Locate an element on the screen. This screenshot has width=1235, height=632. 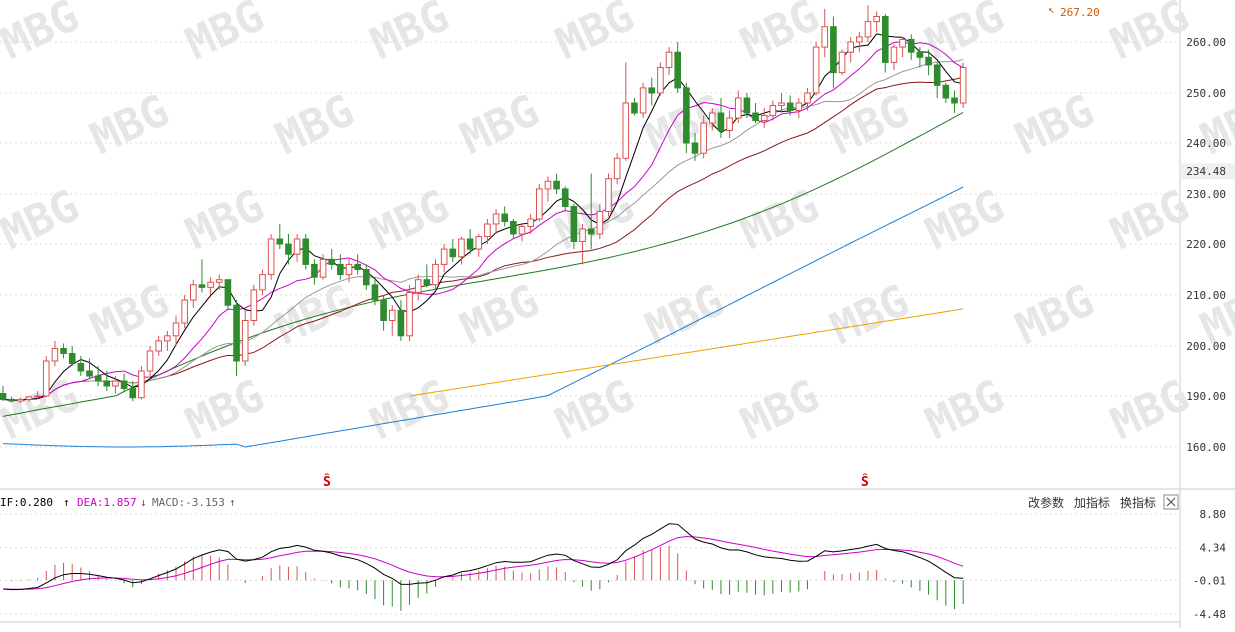
macd-histogram is located at coordinates (487, 578).